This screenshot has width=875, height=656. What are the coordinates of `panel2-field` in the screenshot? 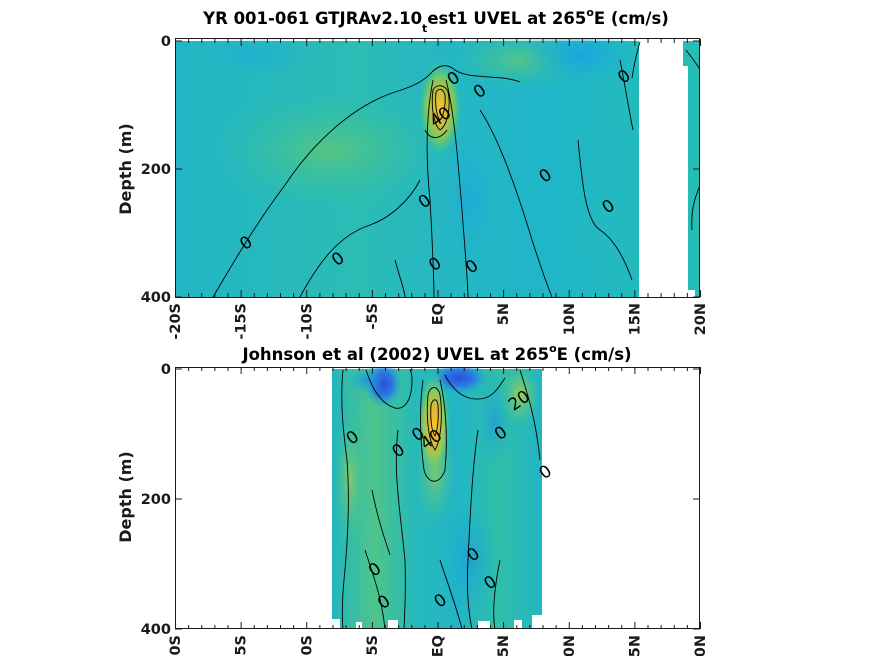 It's located at (437, 498).